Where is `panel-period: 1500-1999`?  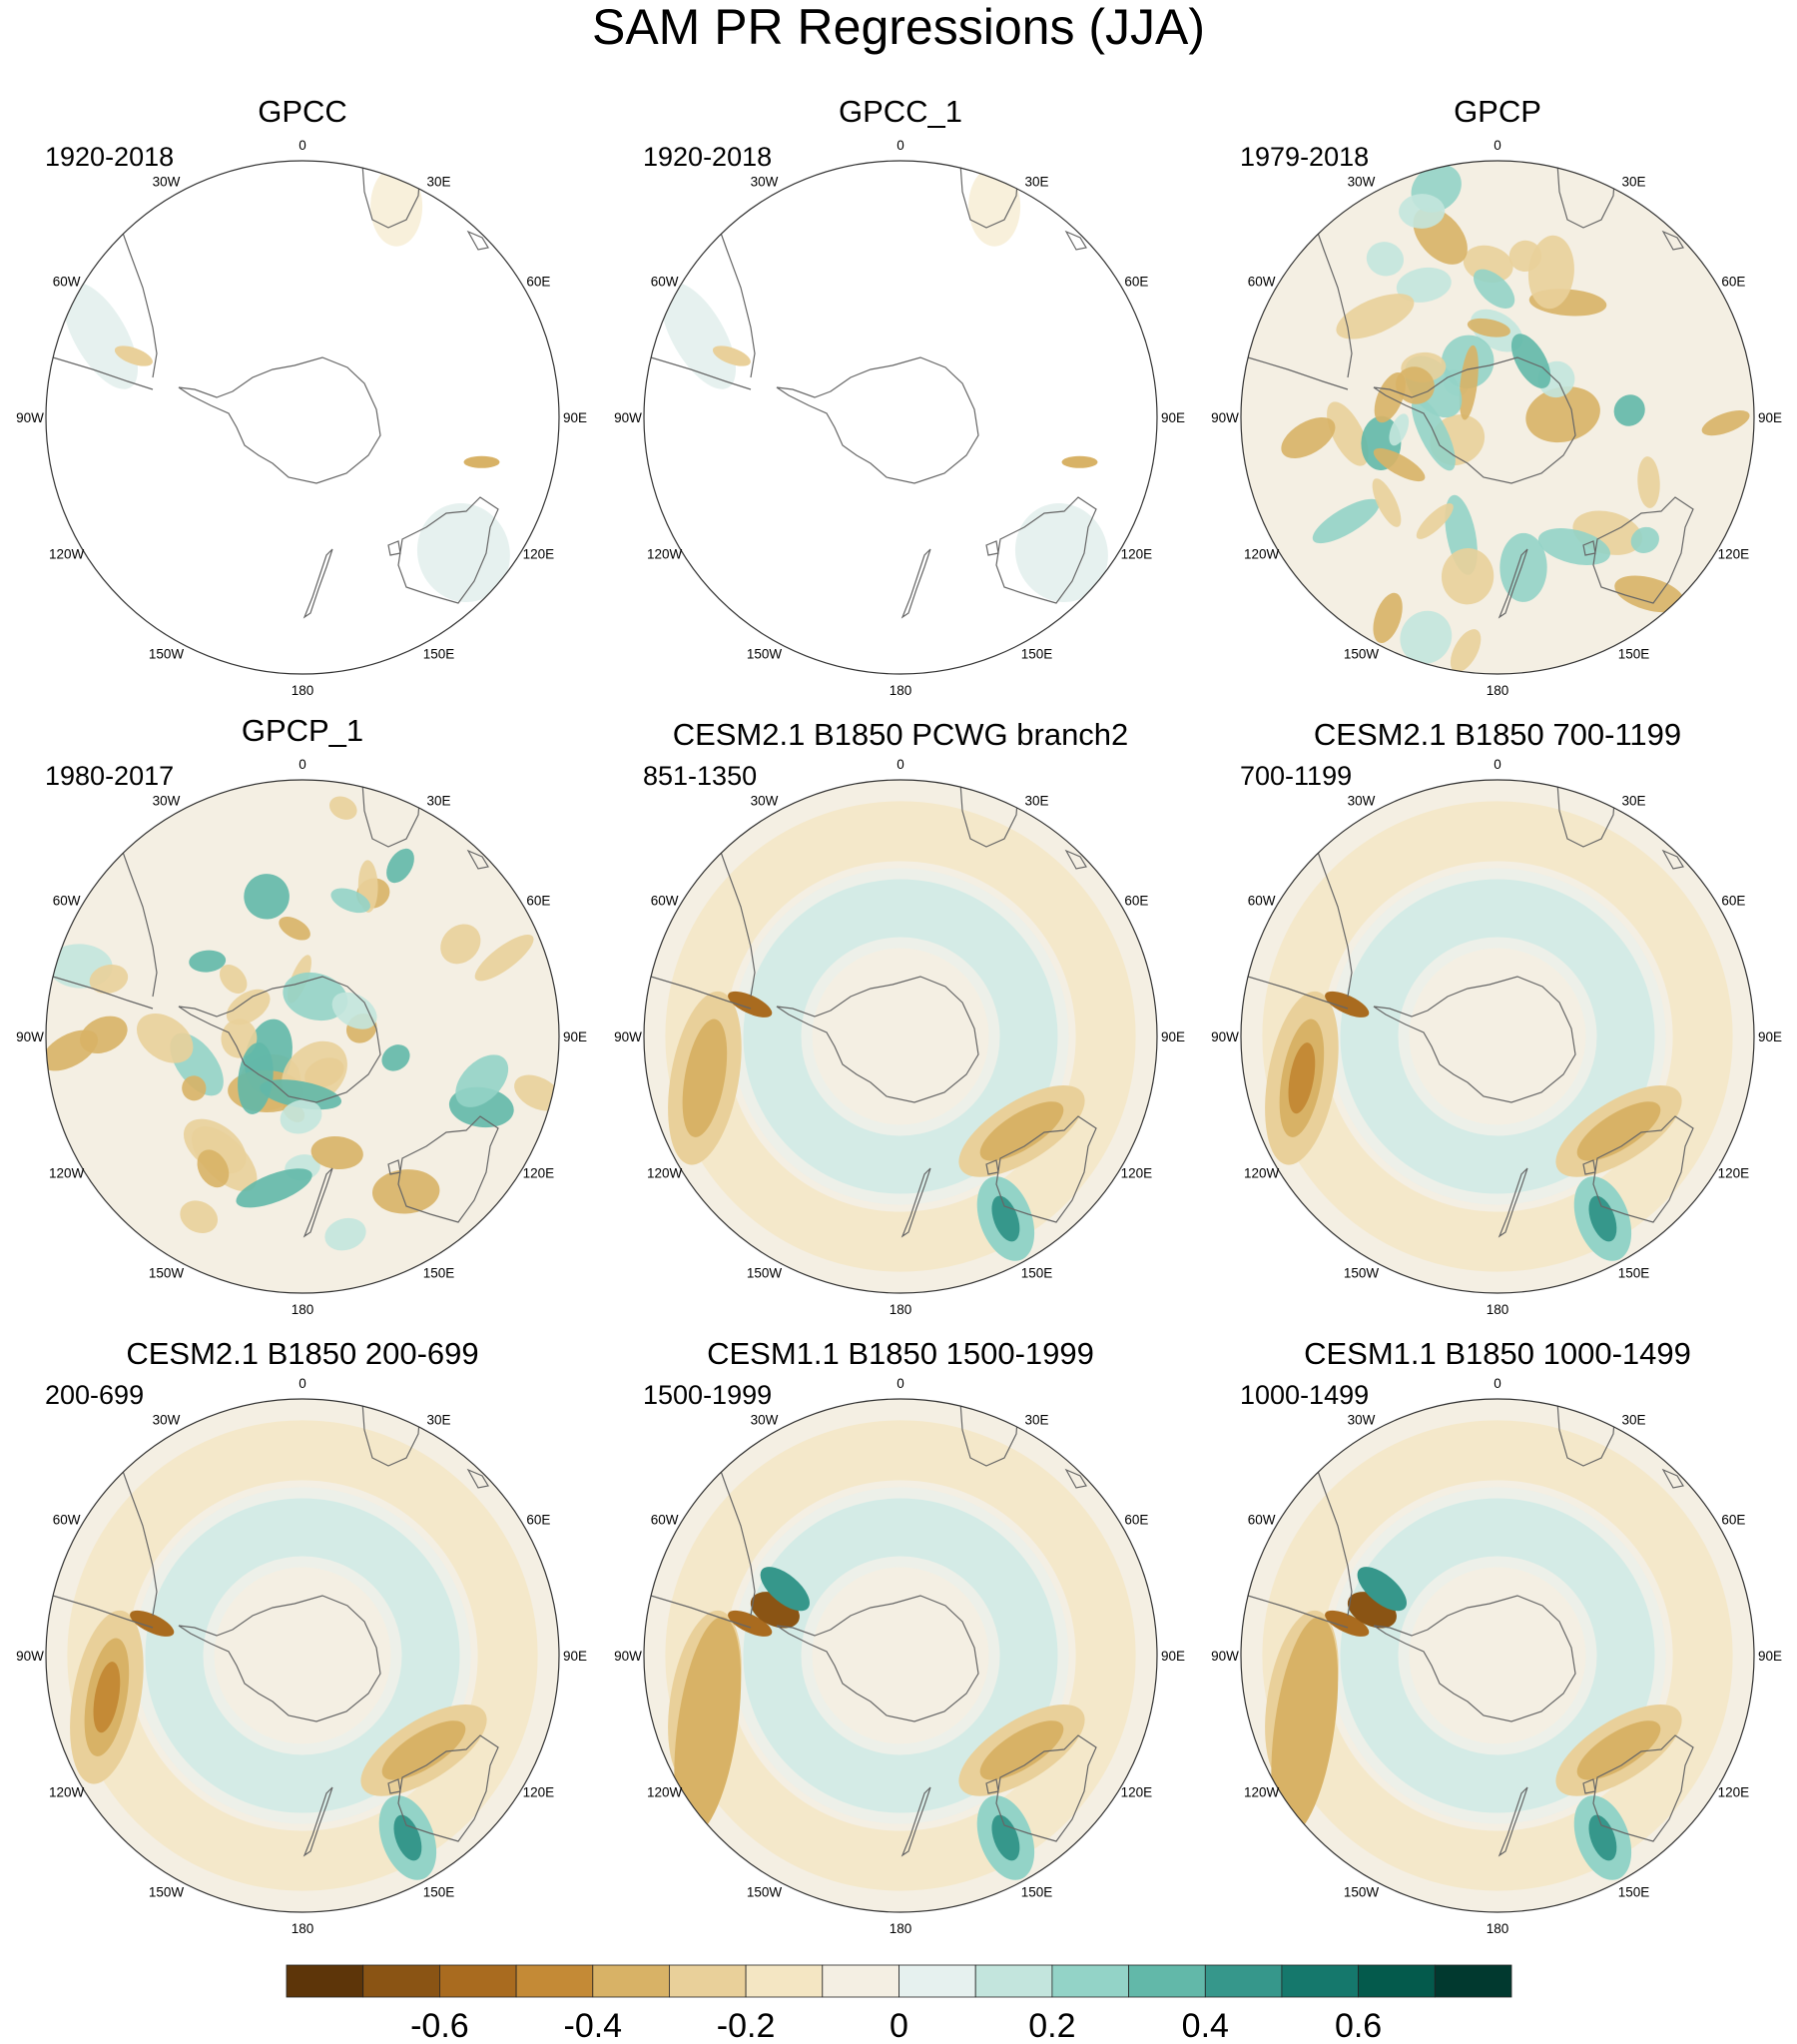 panel-period: 1500-1999 is located at coordinates (707, 1395).